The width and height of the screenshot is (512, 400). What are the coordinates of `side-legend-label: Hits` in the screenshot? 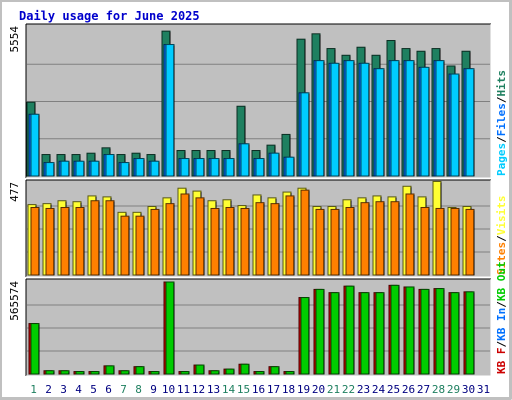 It's located at (501, 83).